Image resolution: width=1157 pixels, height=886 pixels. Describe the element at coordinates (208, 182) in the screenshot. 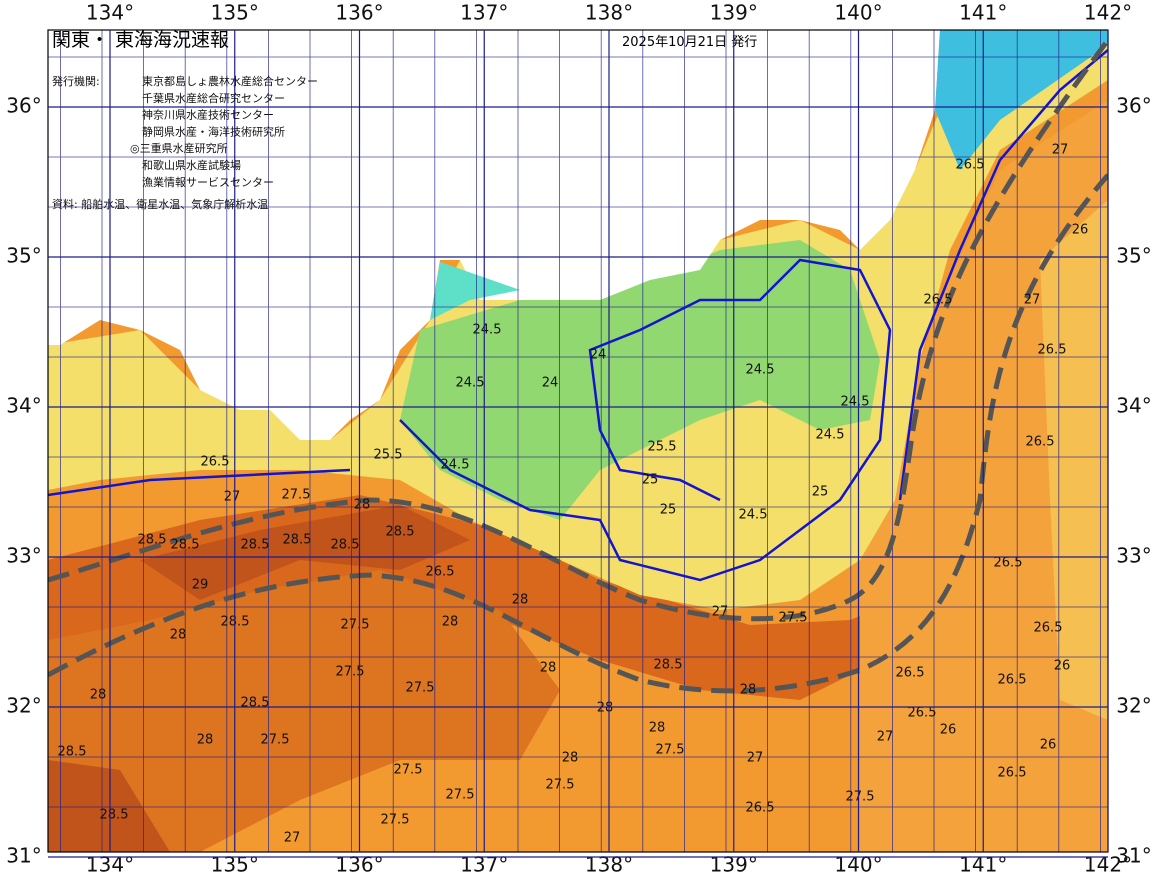

I see `issuer: 漁業情報サービスセンター` at that location.